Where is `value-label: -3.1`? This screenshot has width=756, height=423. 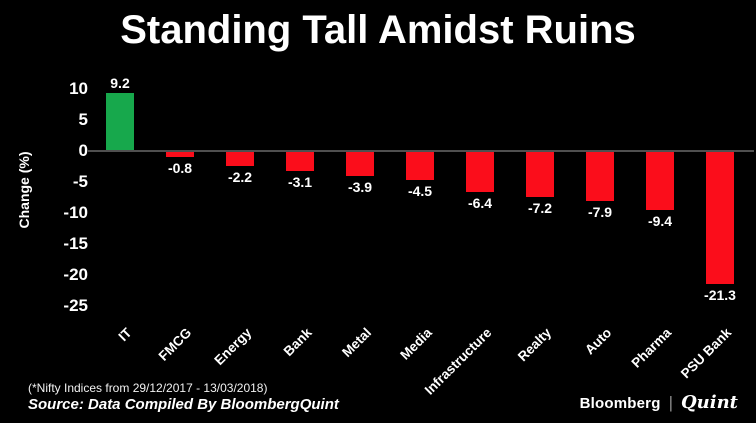 value-label: -3.1 is located at coordinates (300, 182).